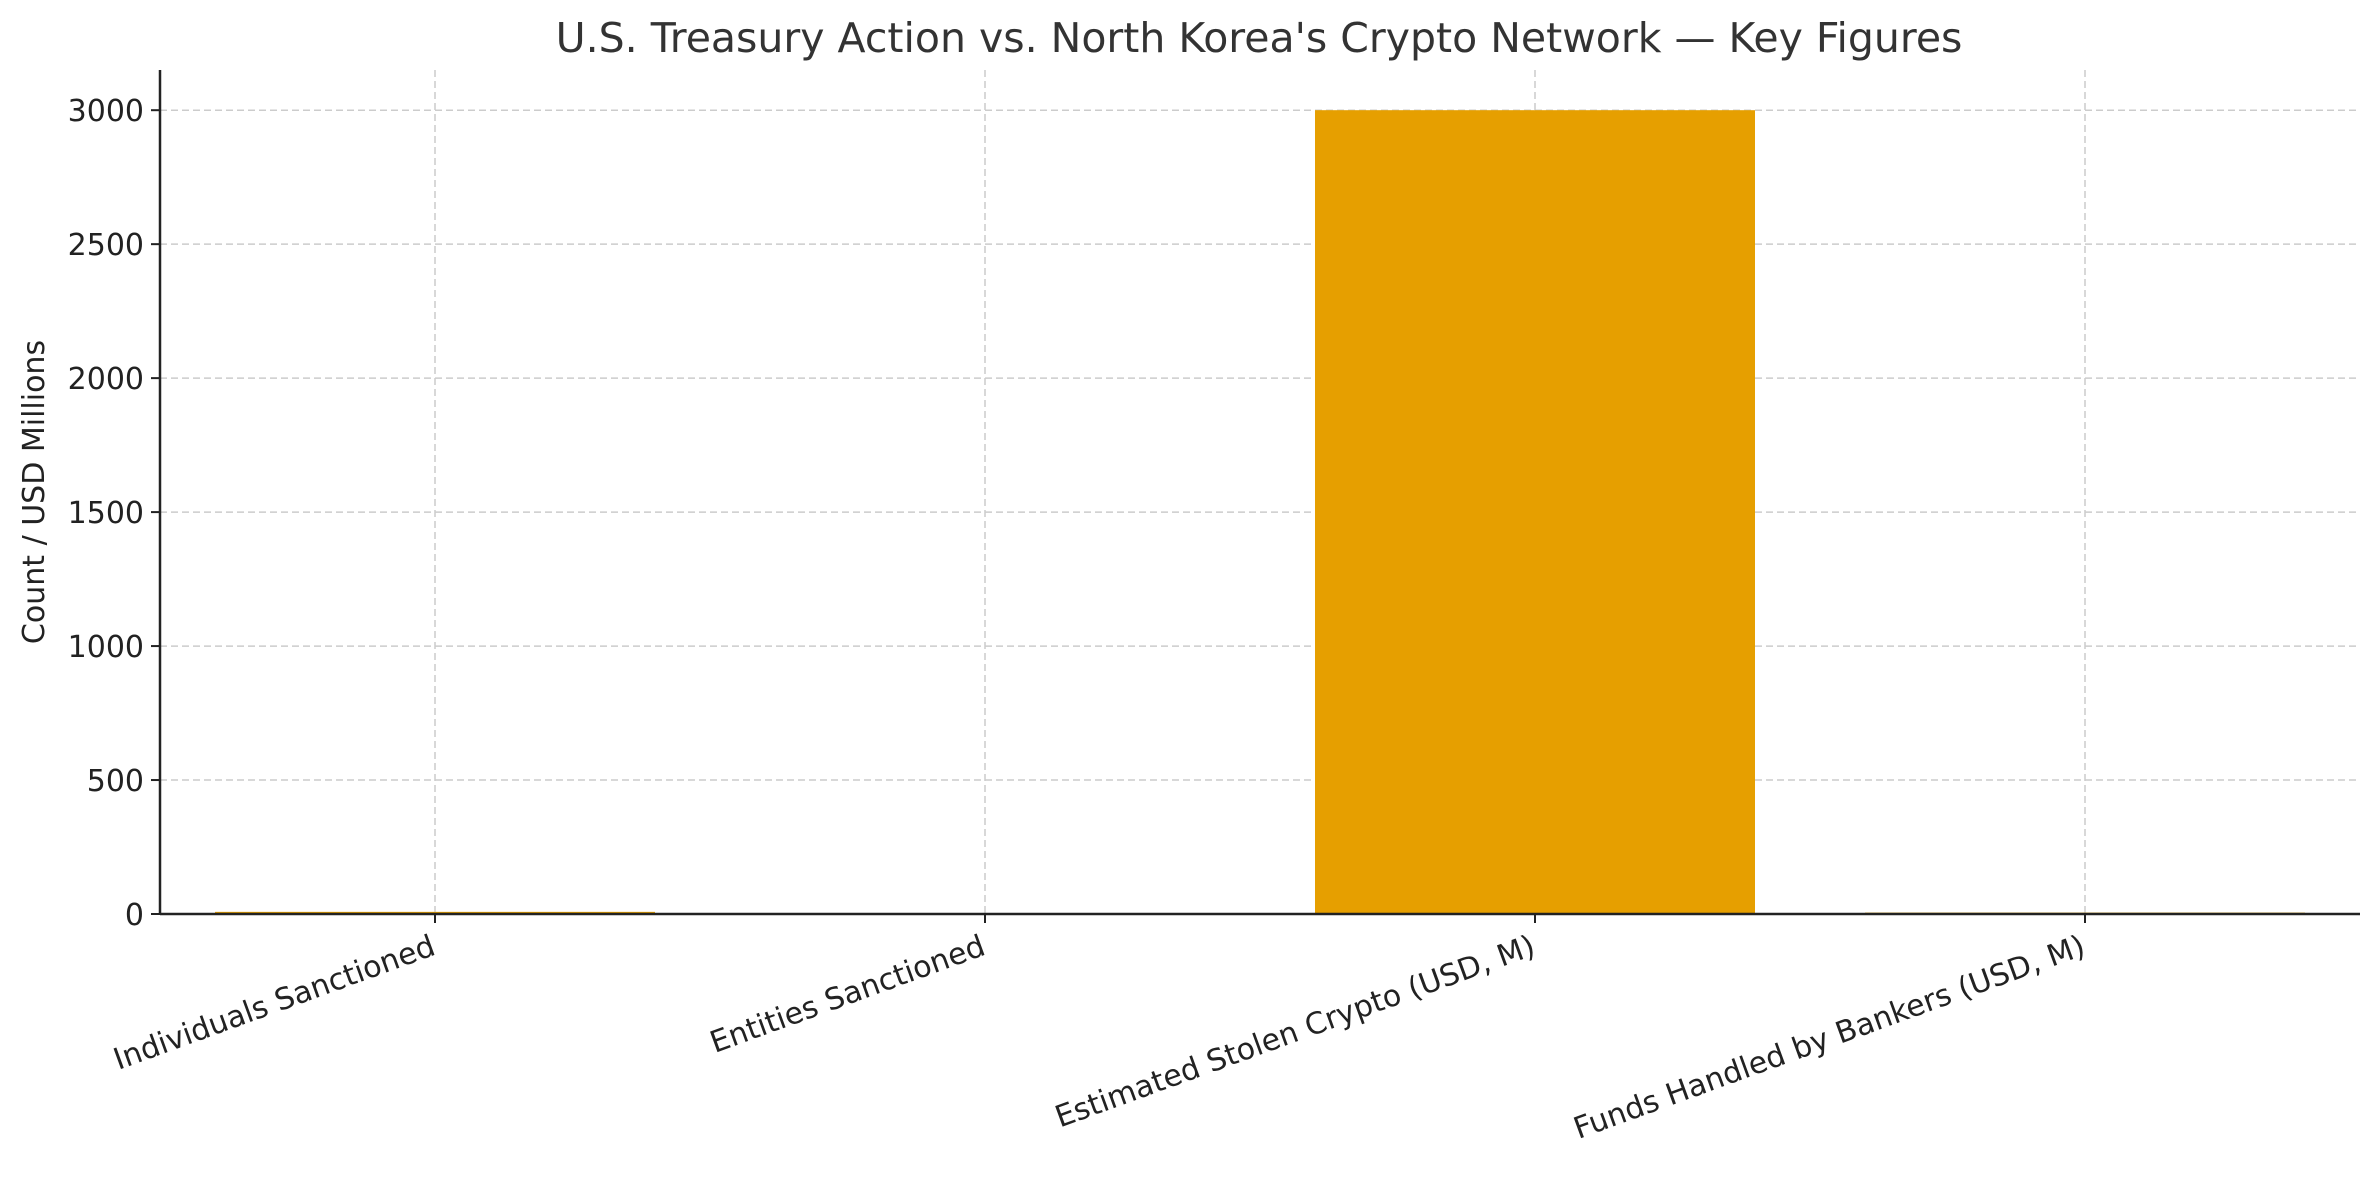 This screenshot has height=1180, width=2379. I want to click on x-tick-label: Funds Handled by Bankers (USD, M), so click(1829, 1038).